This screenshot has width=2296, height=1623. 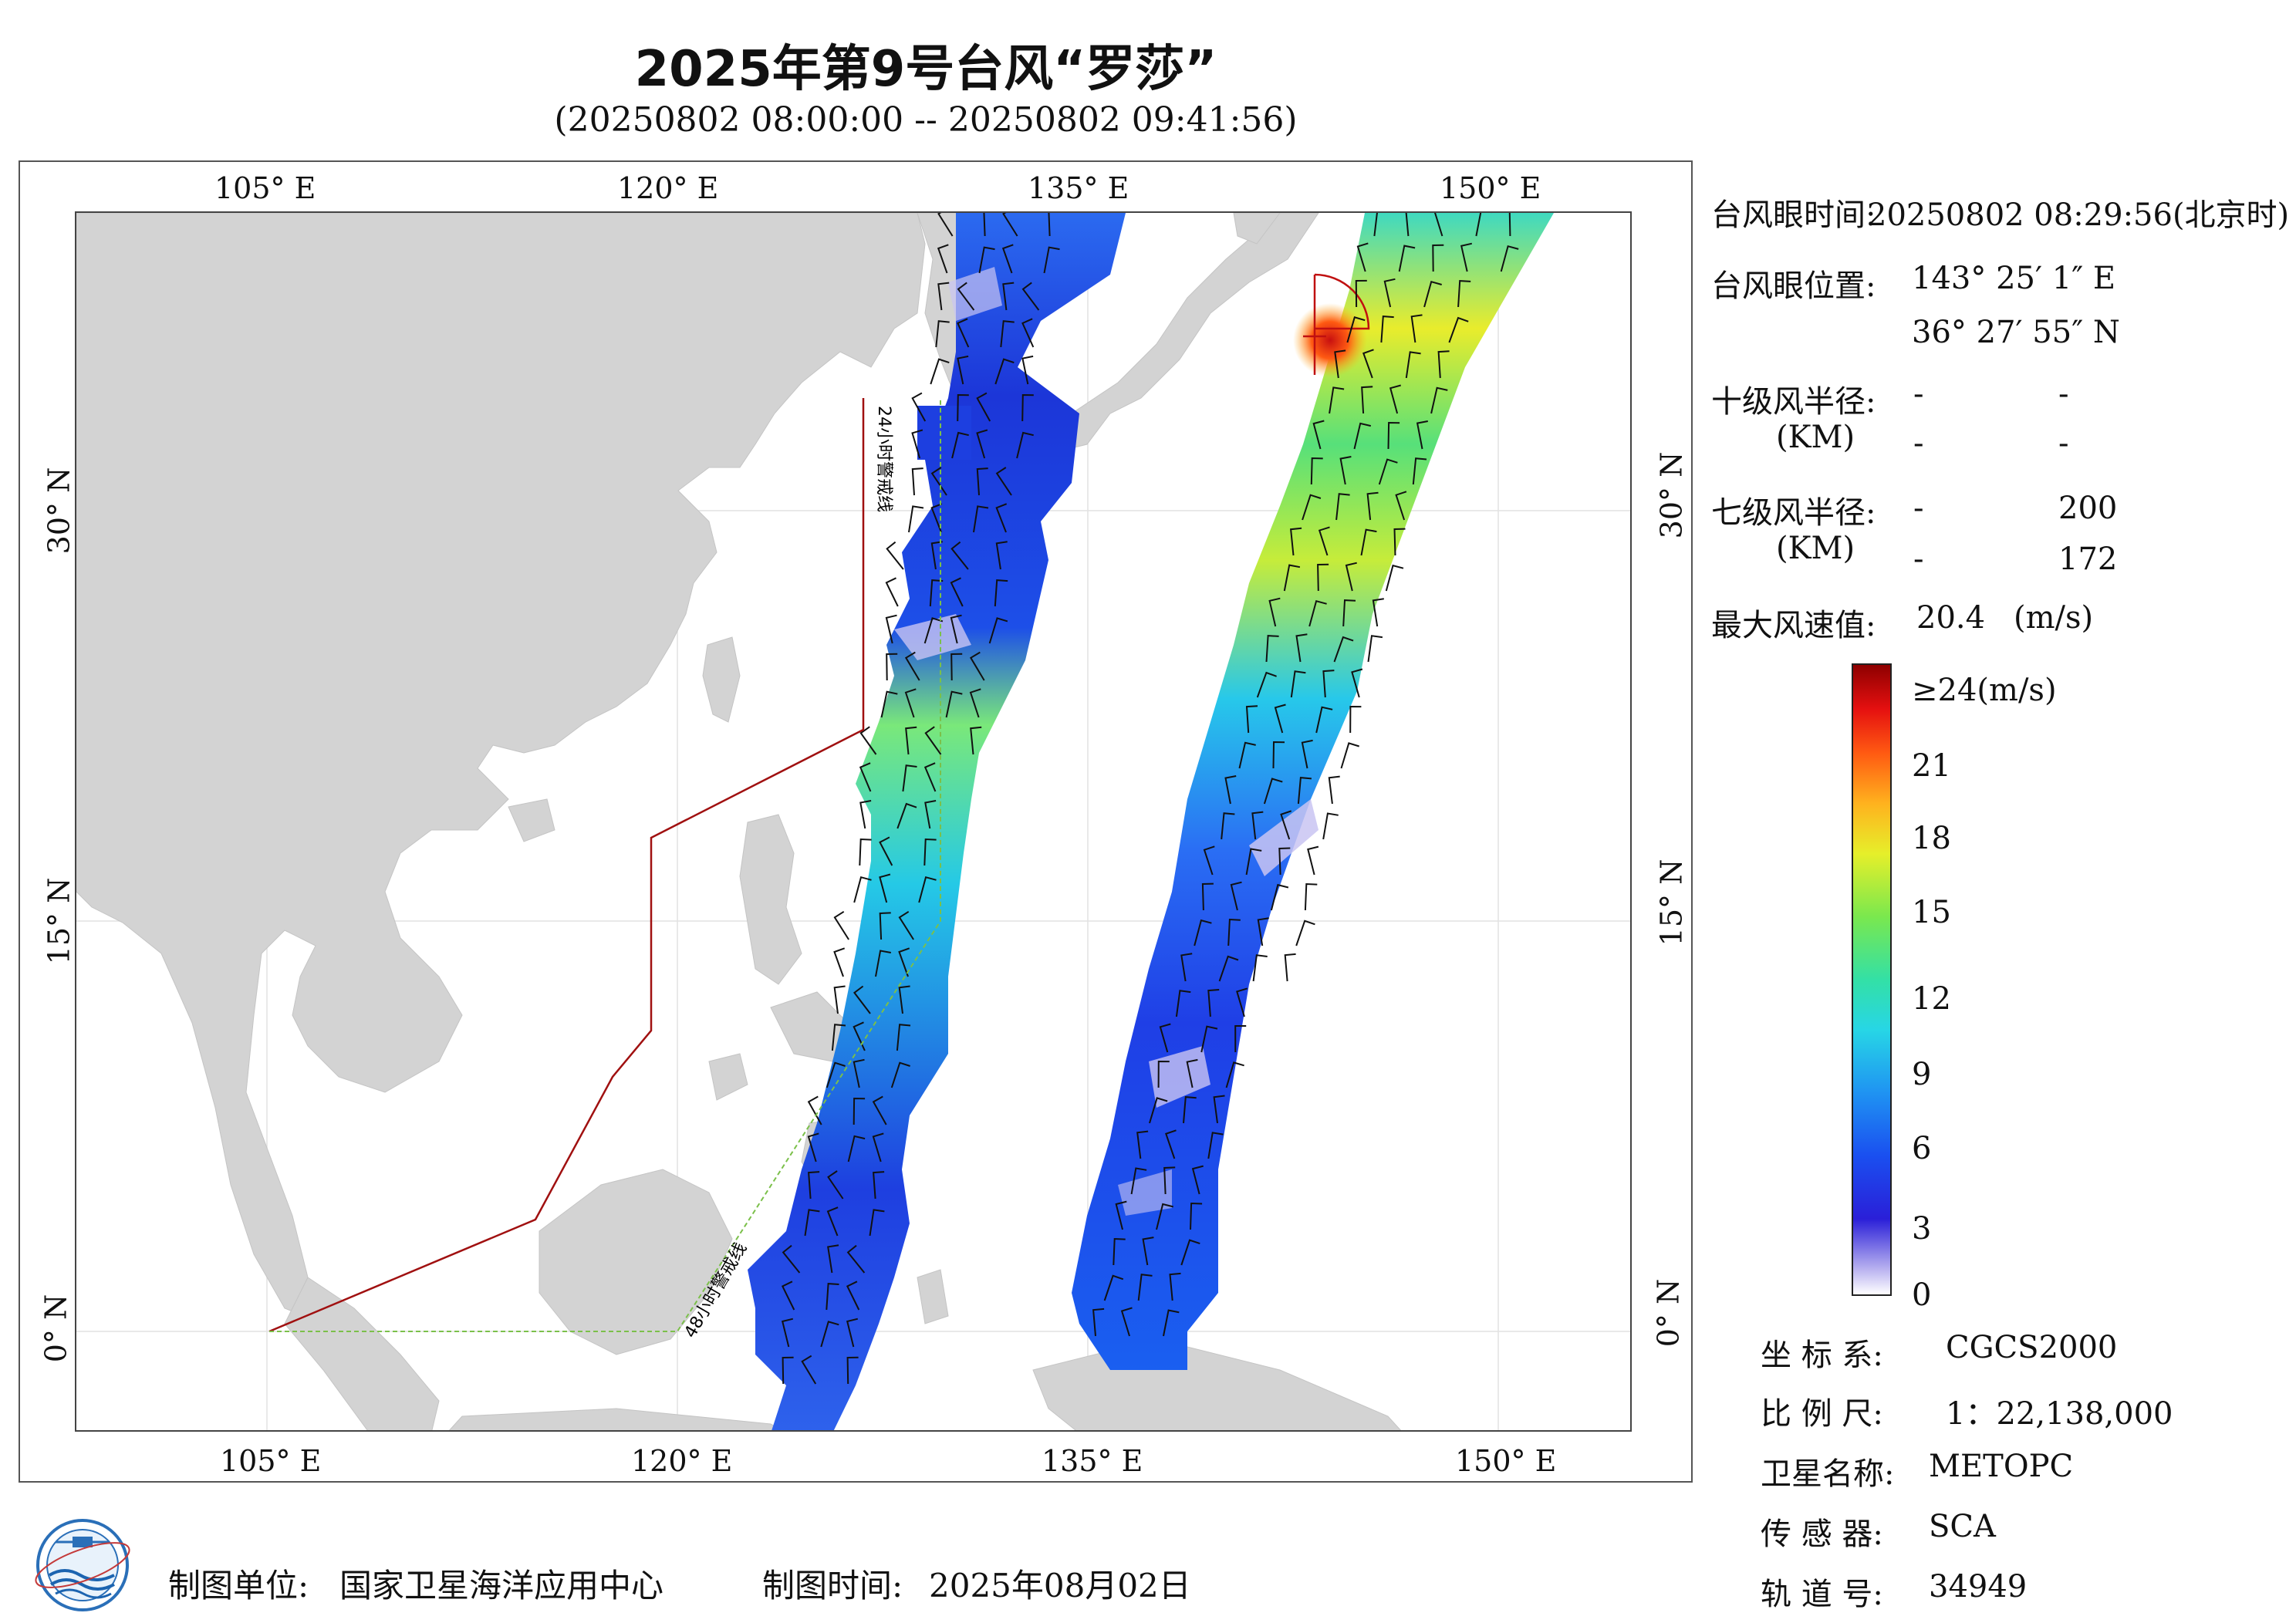 What do you see at coordinates (1822, 1414) in the screenshot?
I see `scale-label: 比 例 尺:` at bounding box center [1822, 1414].